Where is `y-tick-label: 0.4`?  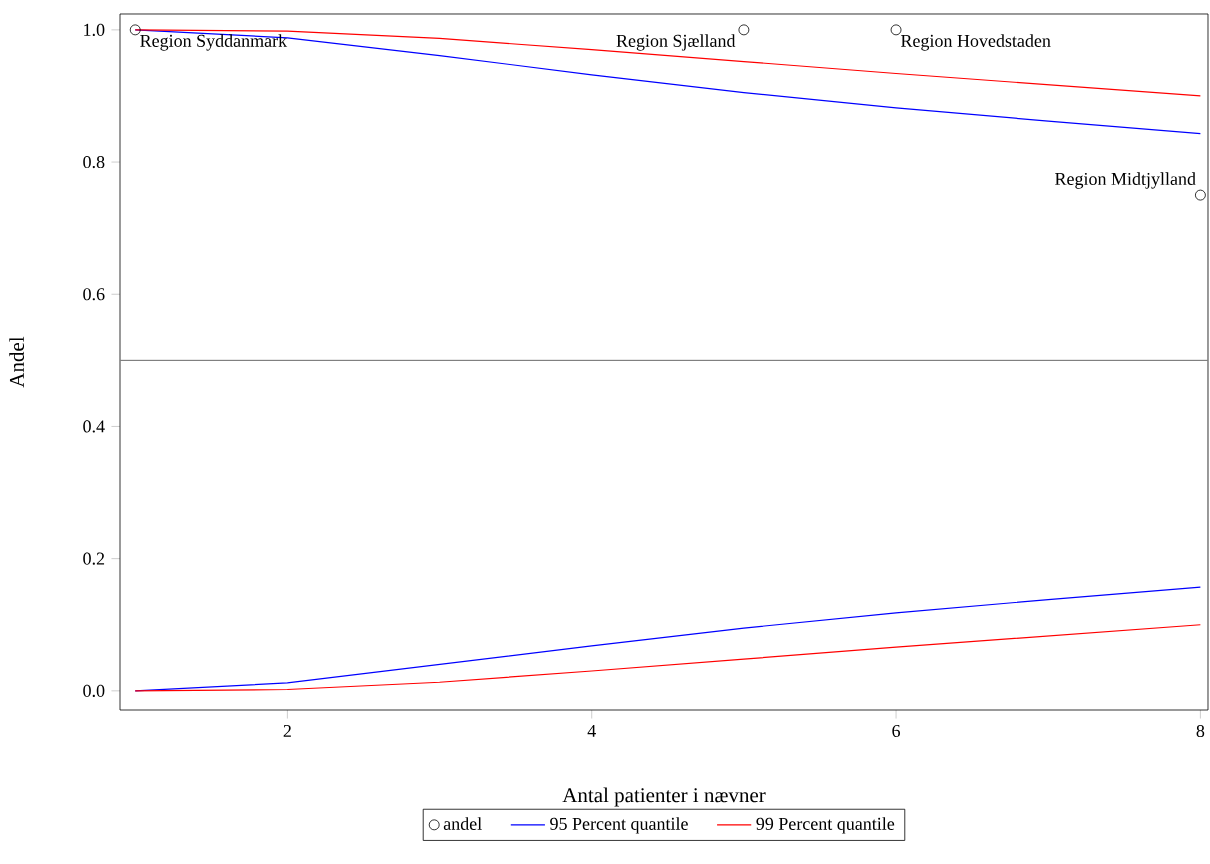
y-tick-label: 0.4 is located at coordinates (94, 426).